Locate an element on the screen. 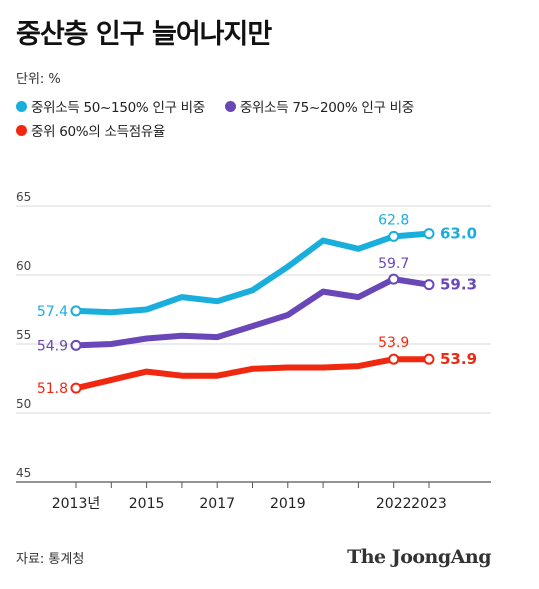  series-3-point-2022 is located at coordinates (394, 359).